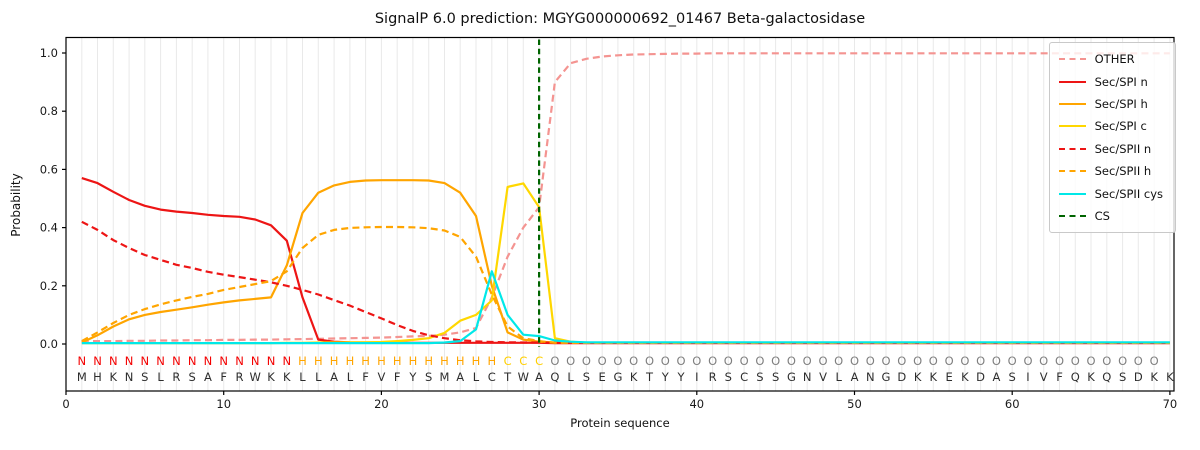  What do you see at coordinates (1102, 215) in the screenshot?
I see `legend-item-label: CS` at bounding box center [1102, 215].